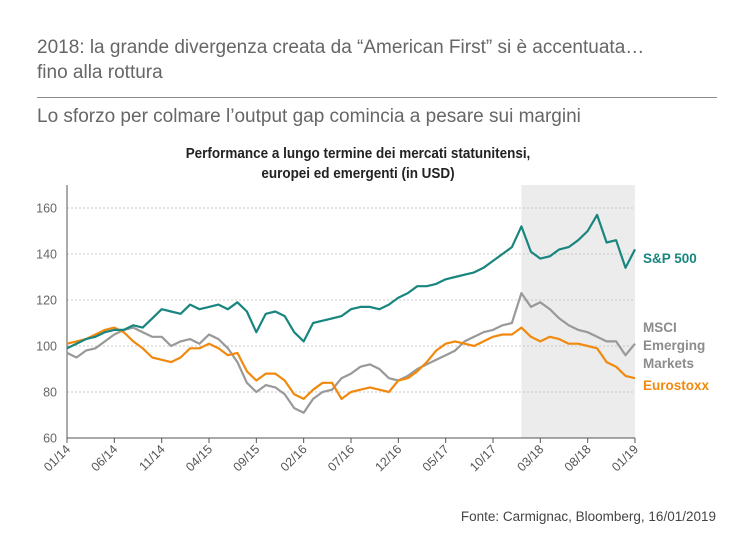  Describe the element at coordinates (199, 458) in the screenshot. I see `x-tick-label: 04/15` at that location.